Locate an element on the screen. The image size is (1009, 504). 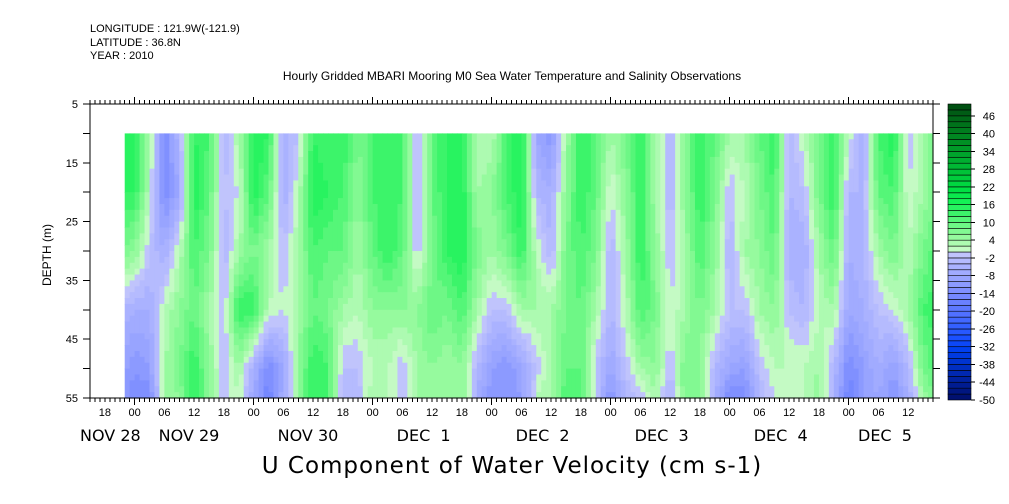
colorbar-label: -20 is located at coordinates (987, 312).